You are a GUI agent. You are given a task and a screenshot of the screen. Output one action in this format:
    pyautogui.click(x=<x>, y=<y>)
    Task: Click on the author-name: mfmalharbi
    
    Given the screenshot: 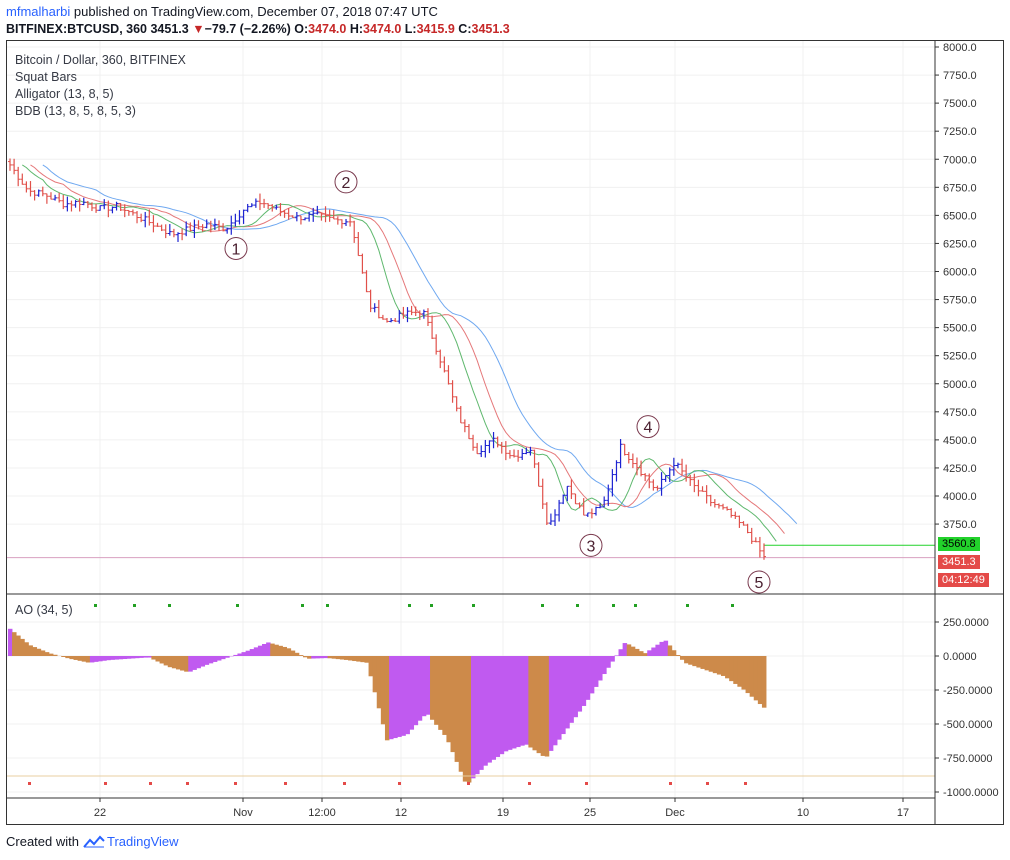 What is the action you would take?
    pyautogui.click(x=38, y=11)
    